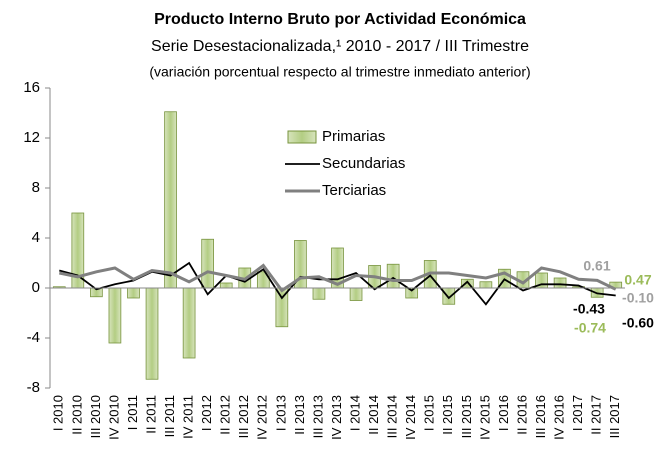 The image size is (659, 458). I want to click on x-tick-label: III 2014, so click(392, 416).